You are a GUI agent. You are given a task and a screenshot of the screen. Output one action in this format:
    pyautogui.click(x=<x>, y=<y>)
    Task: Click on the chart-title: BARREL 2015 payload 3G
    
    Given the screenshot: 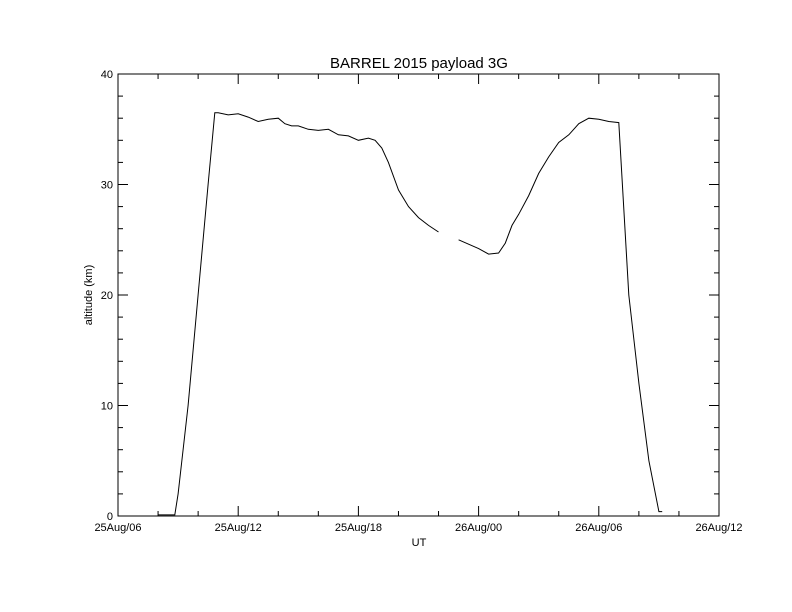 What is the action you would take?
    pyautogui.click(x=419, y=63)
    